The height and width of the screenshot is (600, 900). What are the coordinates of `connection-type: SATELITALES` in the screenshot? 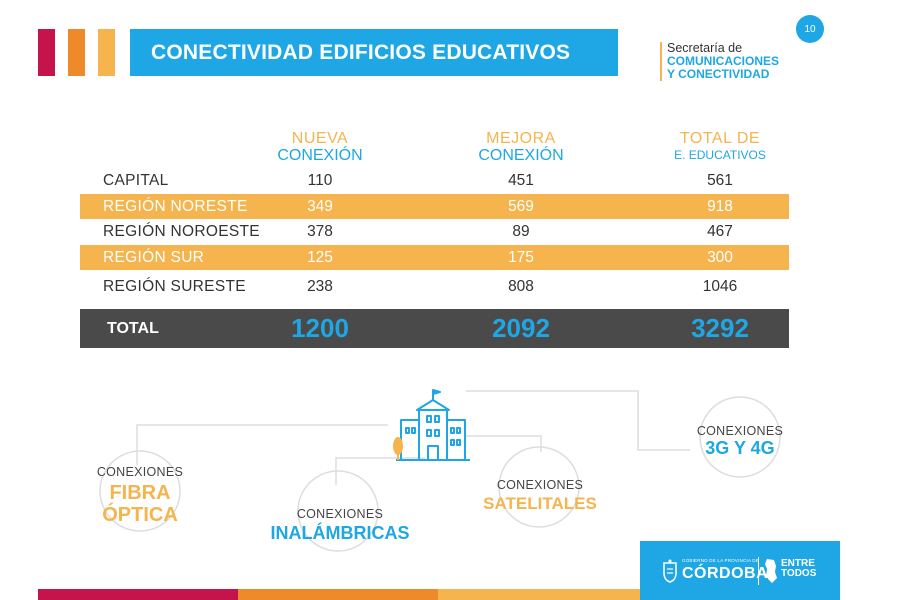 It's located at (540, 503).